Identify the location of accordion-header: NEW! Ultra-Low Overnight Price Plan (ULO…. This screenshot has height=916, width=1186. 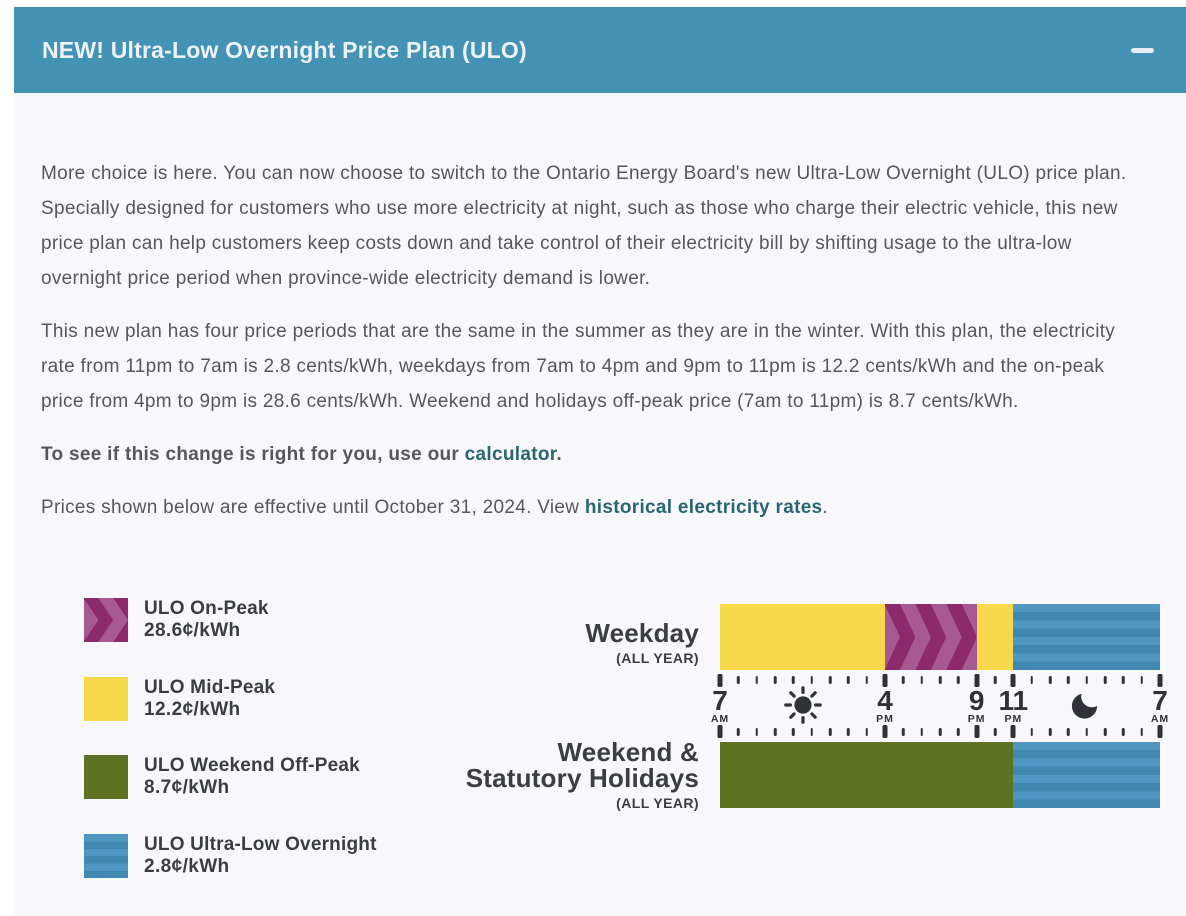
(600, 50).